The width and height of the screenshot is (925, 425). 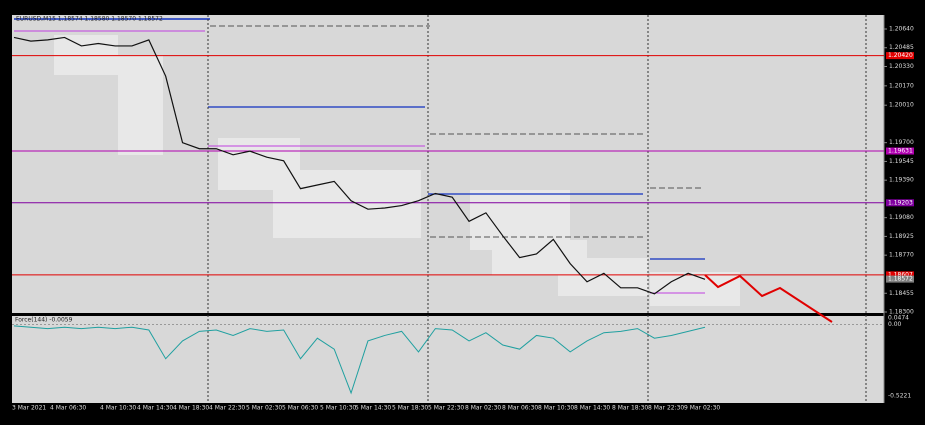 What do you see at coordinates (264, 408) in the screenshot?
I see `time-label: 5 Mar 02:30` at bounding box center [264, 408].